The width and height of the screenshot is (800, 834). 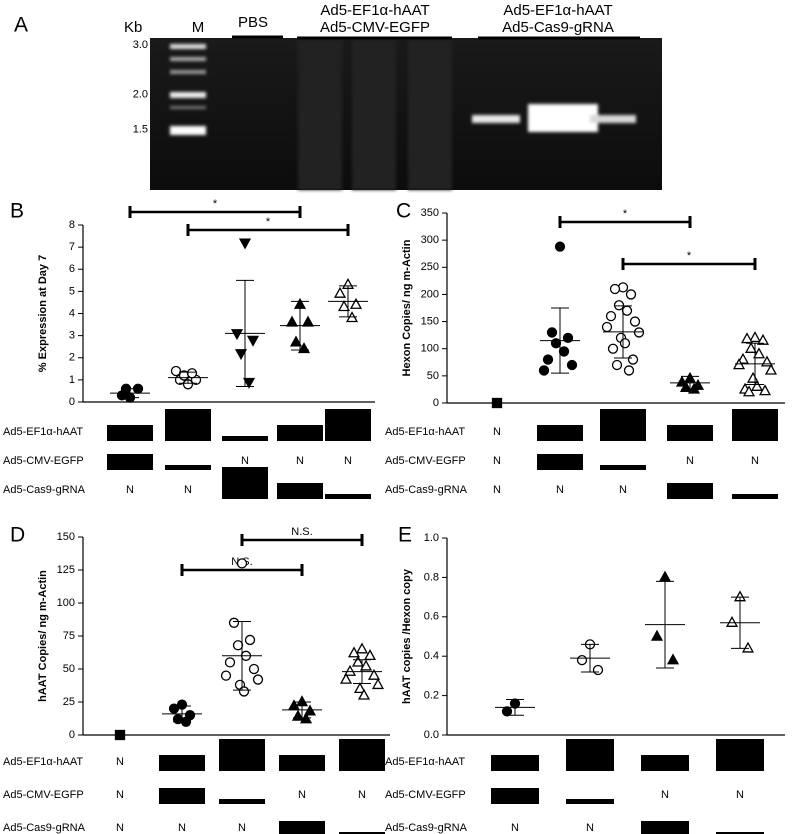 What do you see at coordinates (301, 532) in the screenshot?
I see `significance-label: N.S.` at bounding box center [301, 532].